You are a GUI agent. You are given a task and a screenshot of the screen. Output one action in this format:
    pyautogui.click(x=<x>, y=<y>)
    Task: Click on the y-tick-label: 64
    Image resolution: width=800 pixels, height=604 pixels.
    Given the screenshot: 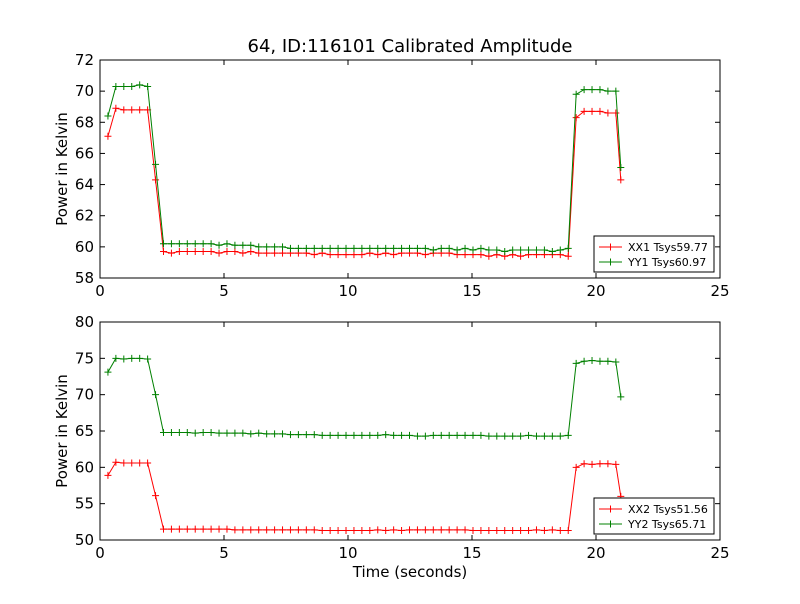 What is the action you would take?
    pyautogui.click(x=84, y=185)
    